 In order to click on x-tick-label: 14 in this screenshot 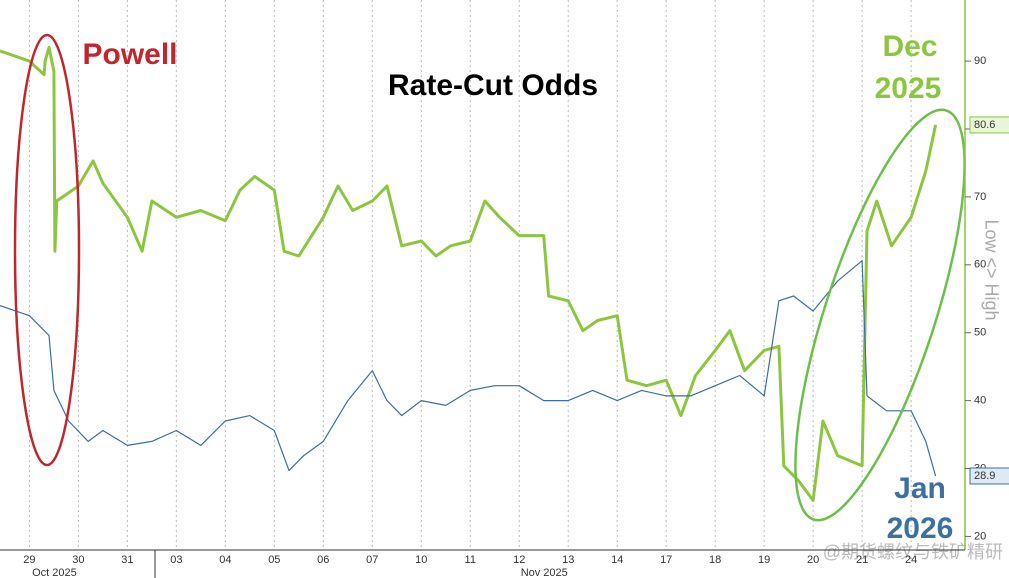, I will do `click(617, 560)`.